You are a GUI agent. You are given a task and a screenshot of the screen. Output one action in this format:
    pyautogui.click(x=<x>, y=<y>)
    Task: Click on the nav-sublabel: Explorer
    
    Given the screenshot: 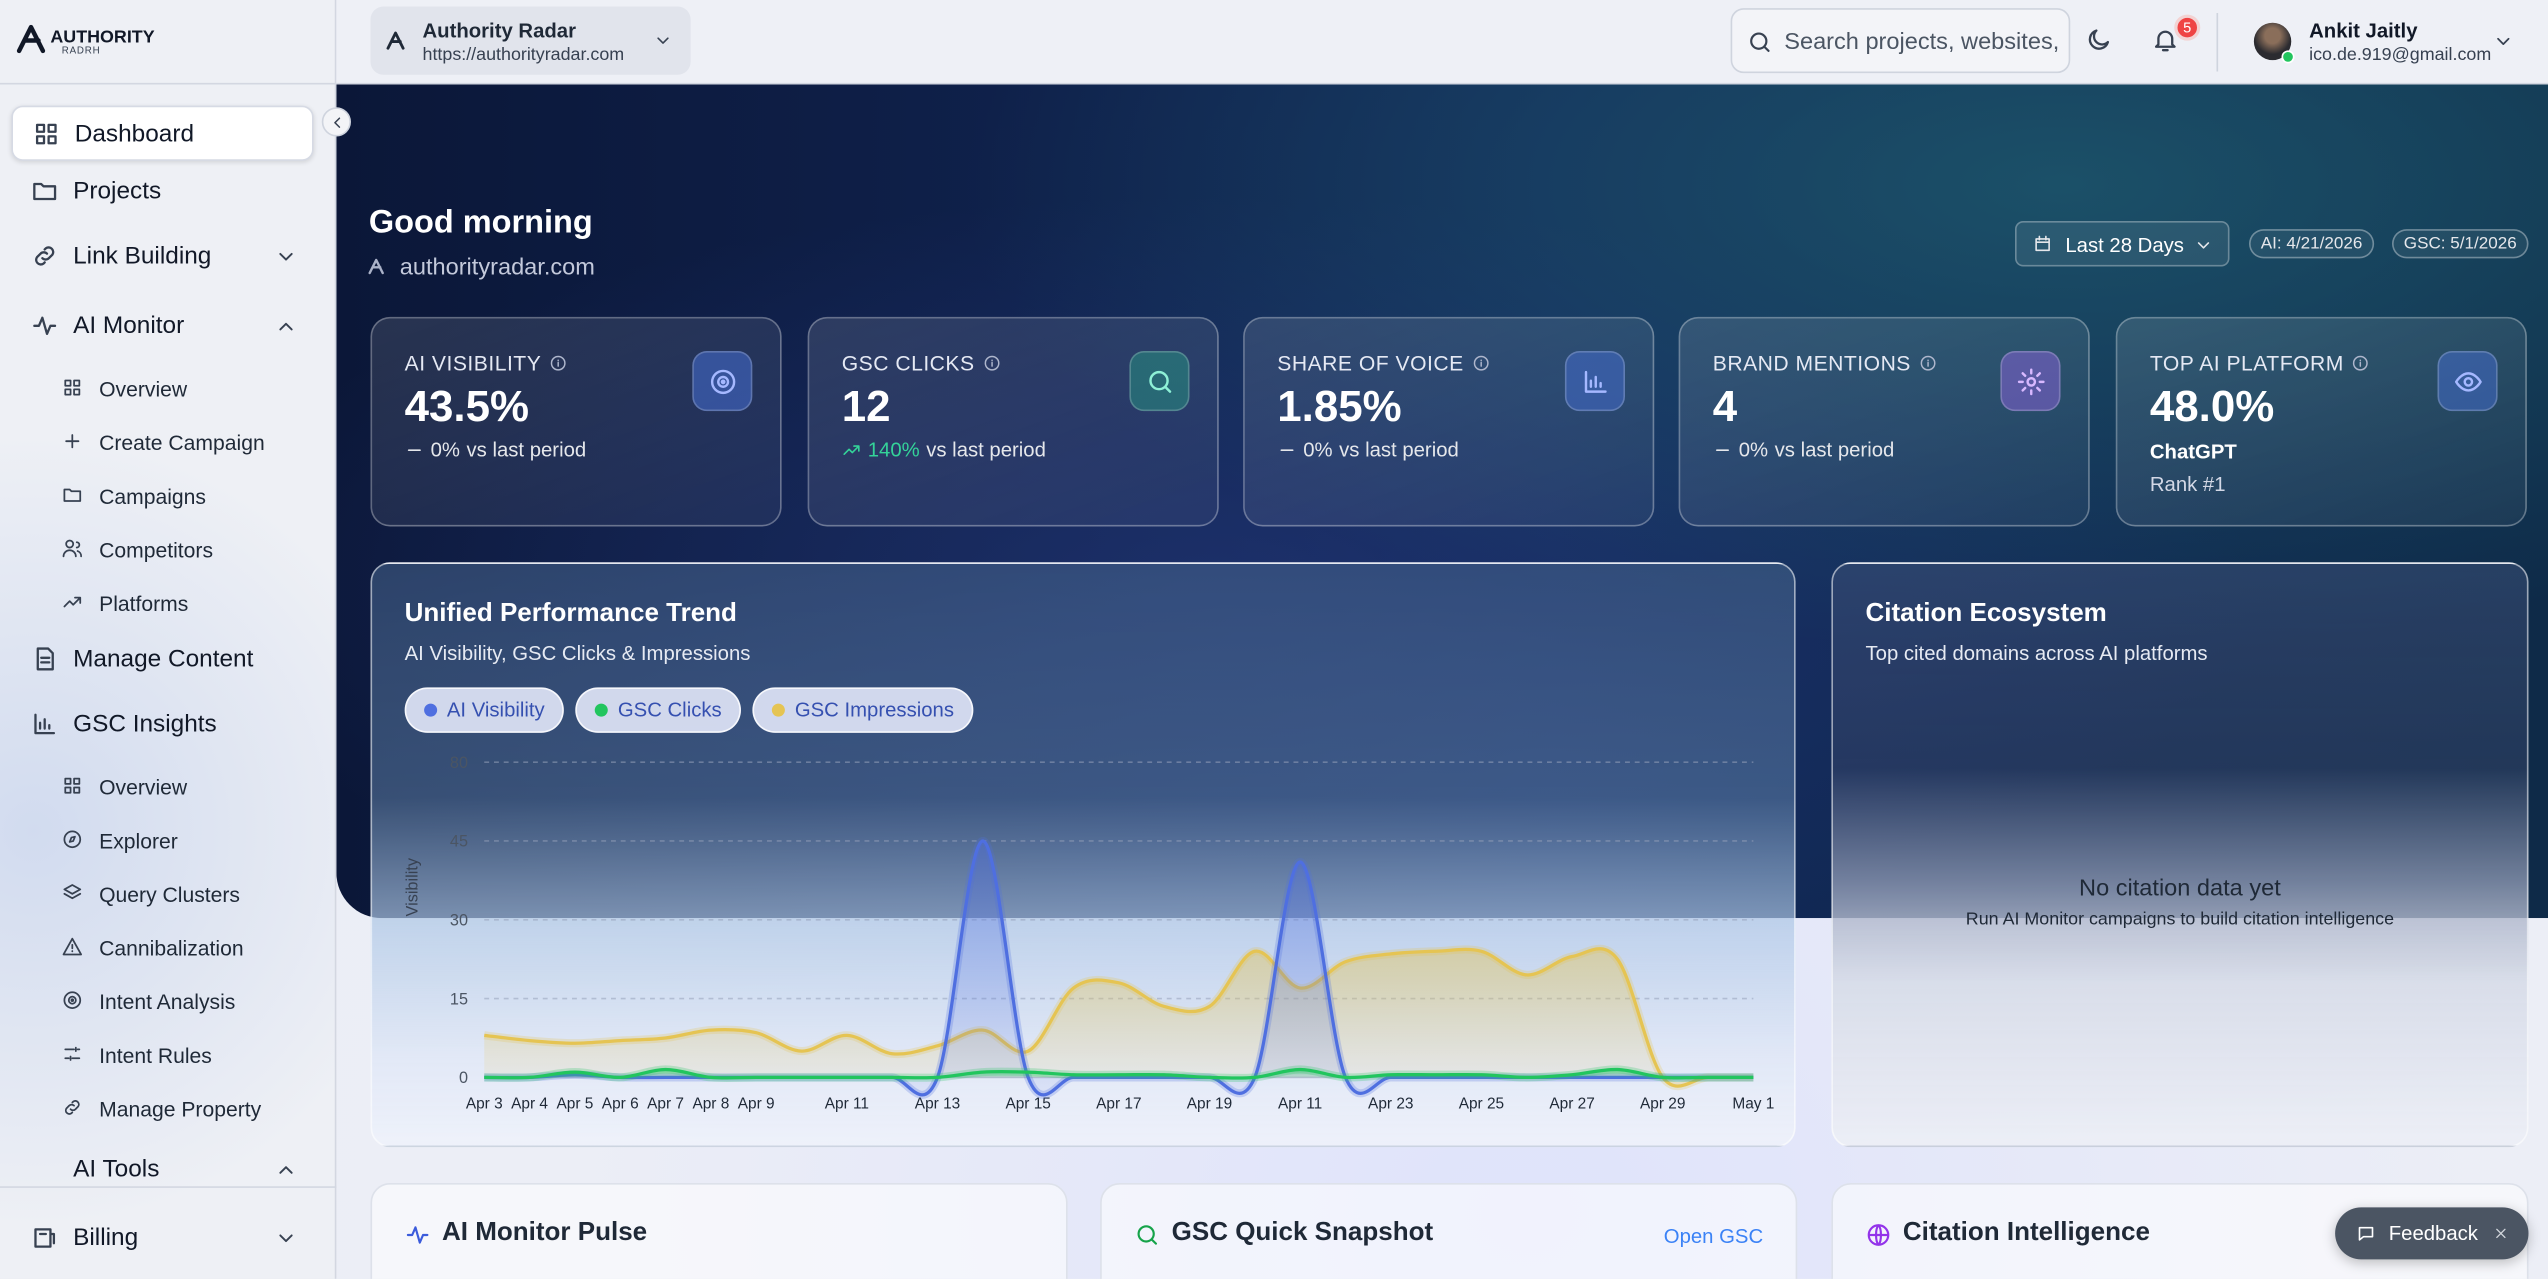 What is the action you would take?
    pyautogui.click(x=138, y=841)
    